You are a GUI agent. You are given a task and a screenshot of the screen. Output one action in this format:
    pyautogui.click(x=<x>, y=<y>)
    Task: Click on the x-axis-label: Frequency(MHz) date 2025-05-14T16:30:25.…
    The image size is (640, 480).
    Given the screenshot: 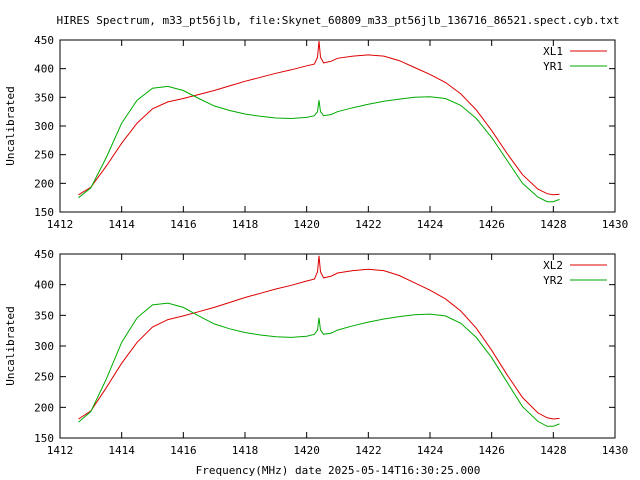 What is the action you would take?
    pyautogui.click(x=338, y=470)
    